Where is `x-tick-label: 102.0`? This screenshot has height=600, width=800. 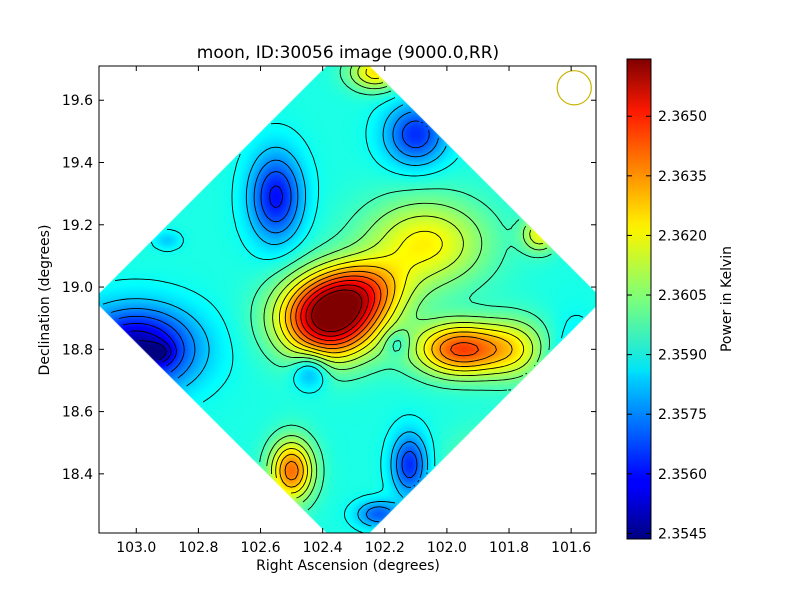 x-tick-label: 102.0 is located at coordinates (447, 548).